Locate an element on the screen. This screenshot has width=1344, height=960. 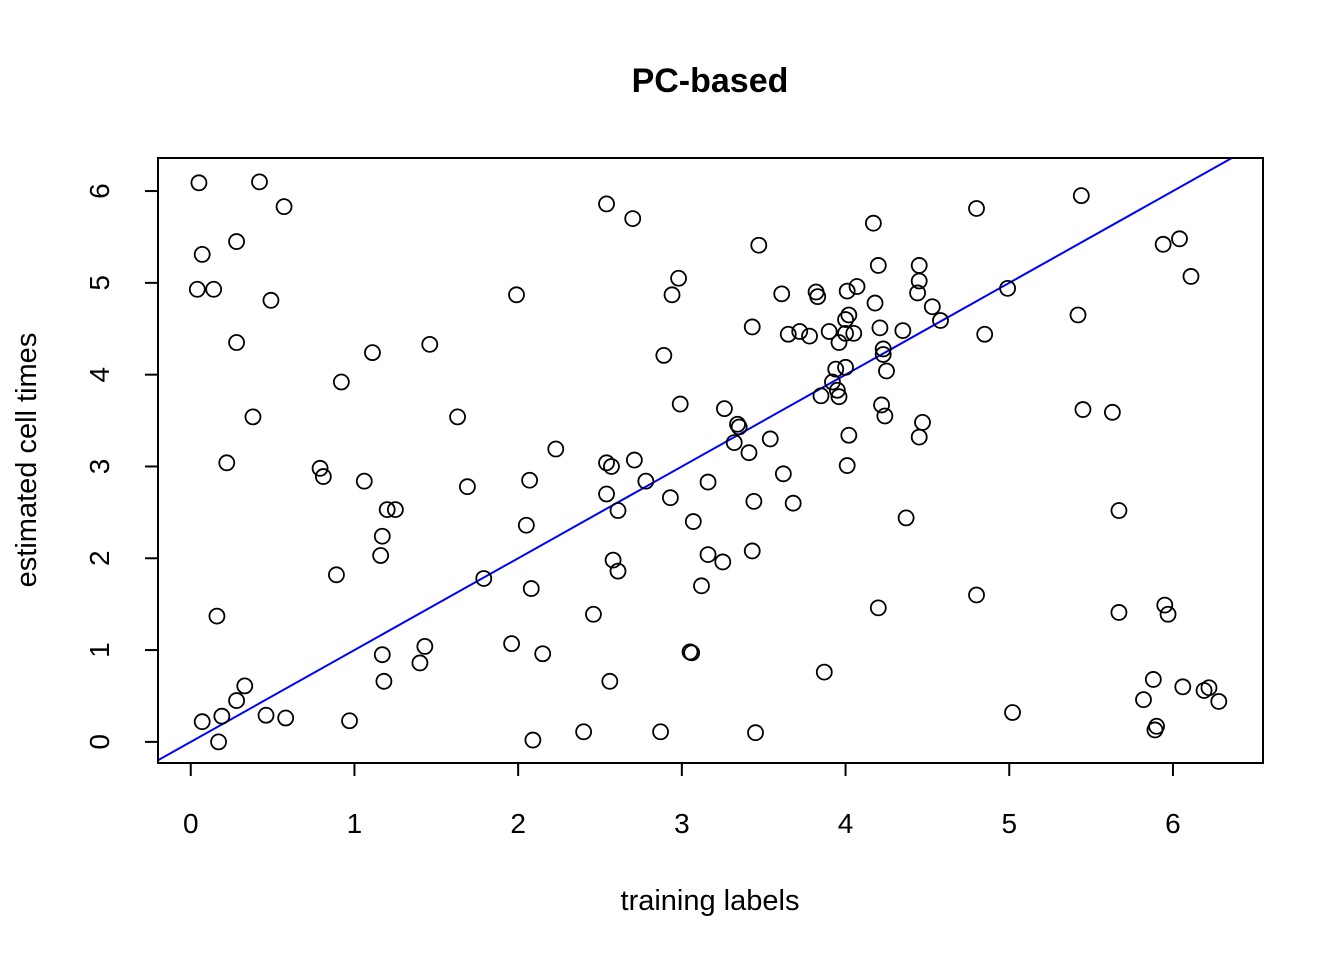
x-tick-label: 2 is located at coordinates (518, 823).